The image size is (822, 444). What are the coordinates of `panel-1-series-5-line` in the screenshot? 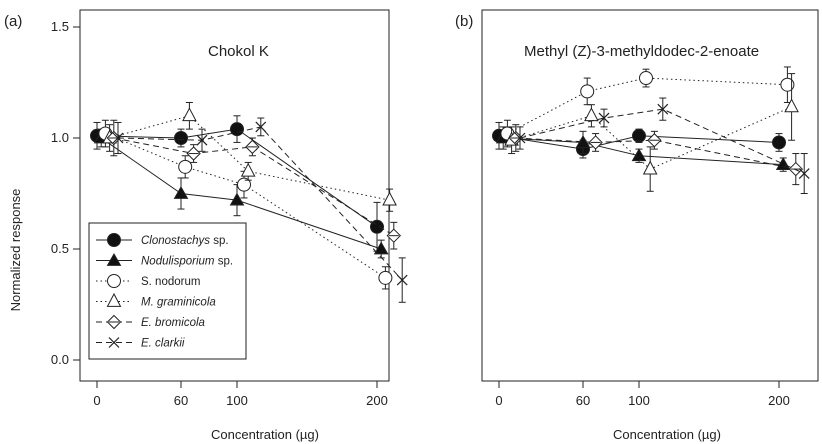 It's located at (662, 141).